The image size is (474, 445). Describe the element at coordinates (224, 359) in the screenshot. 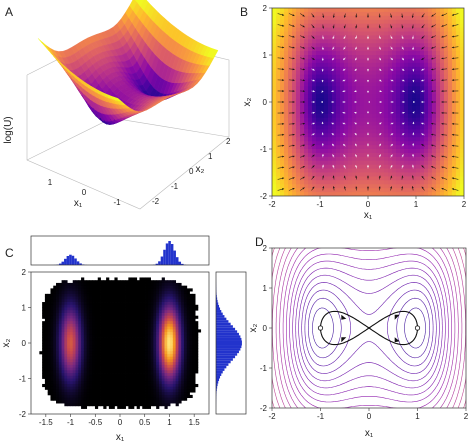

I see `marginal-y-bar` at that location.